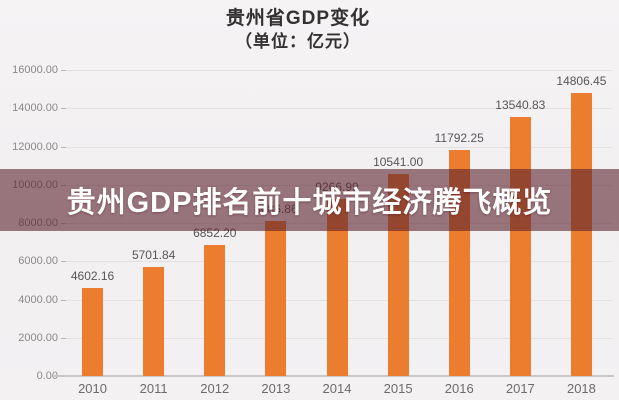 The image size is (619, 400). I want to click on x-axis-label-2013: 2013, so click(276, 388).